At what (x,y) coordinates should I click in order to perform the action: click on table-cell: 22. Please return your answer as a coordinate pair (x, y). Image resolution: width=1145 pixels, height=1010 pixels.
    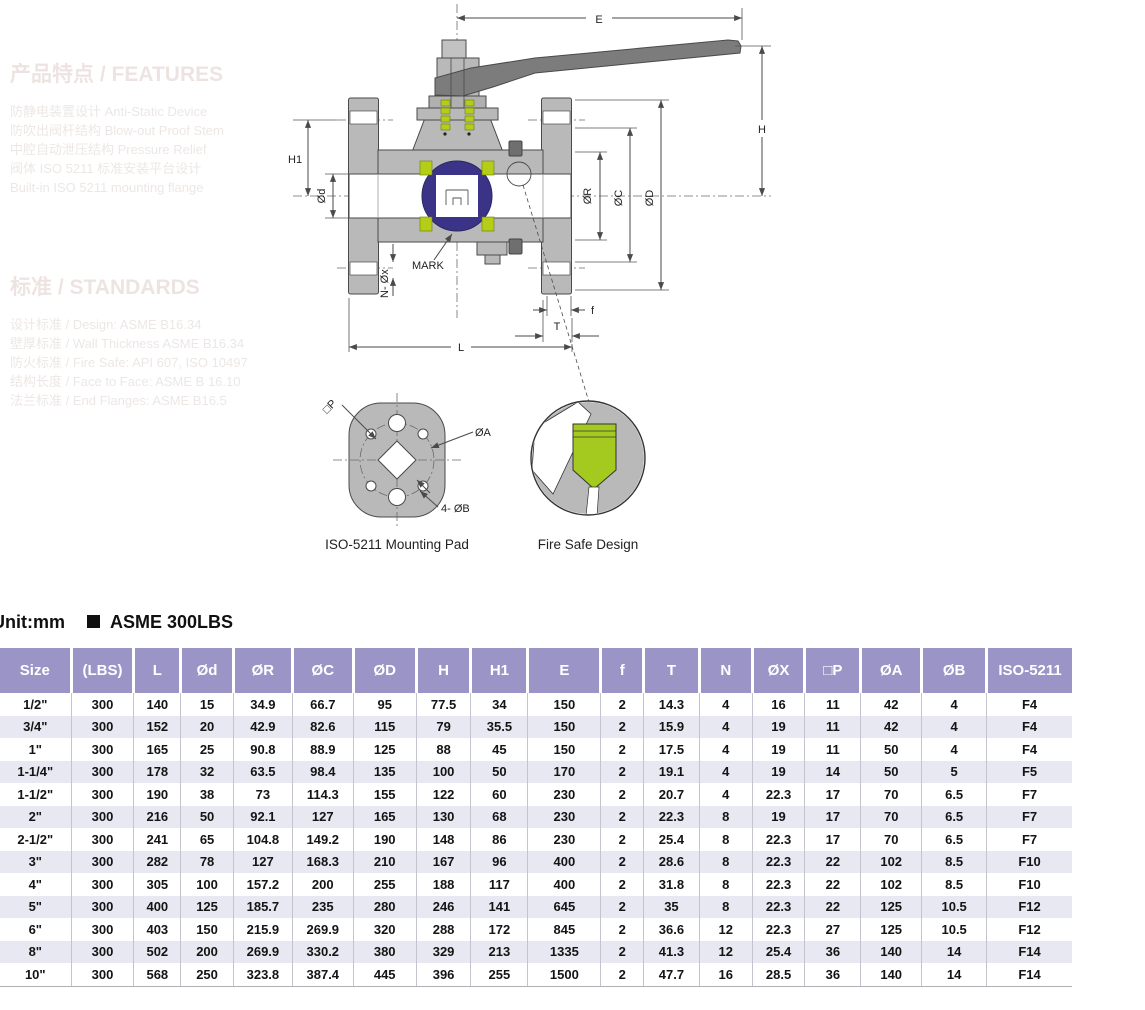
    Looking at the image, I should click on (833, 906).